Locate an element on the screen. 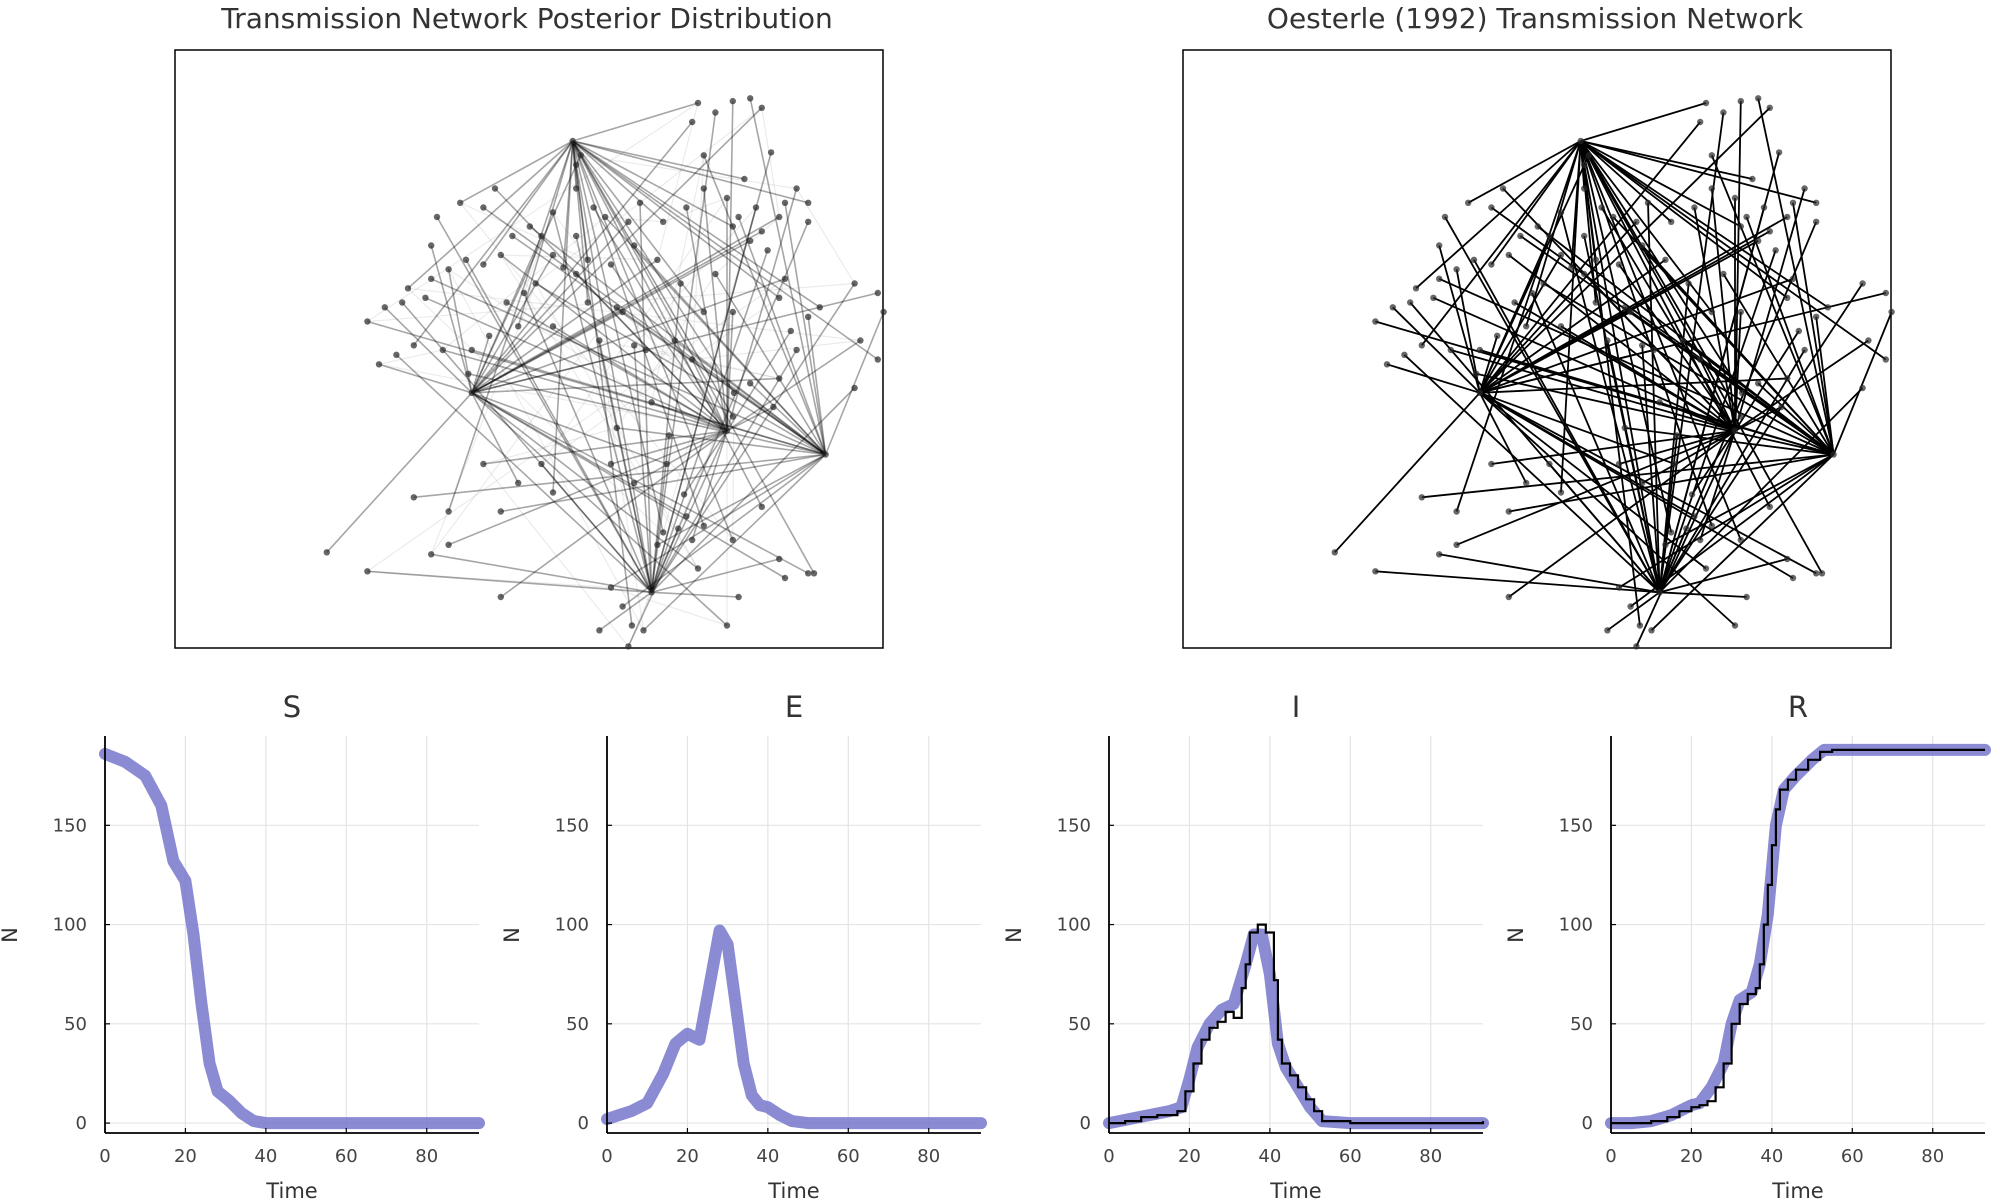 This screenshot has height=1200, width=2000. x-tick-label: 40 is located at coordinates (265, 1156).